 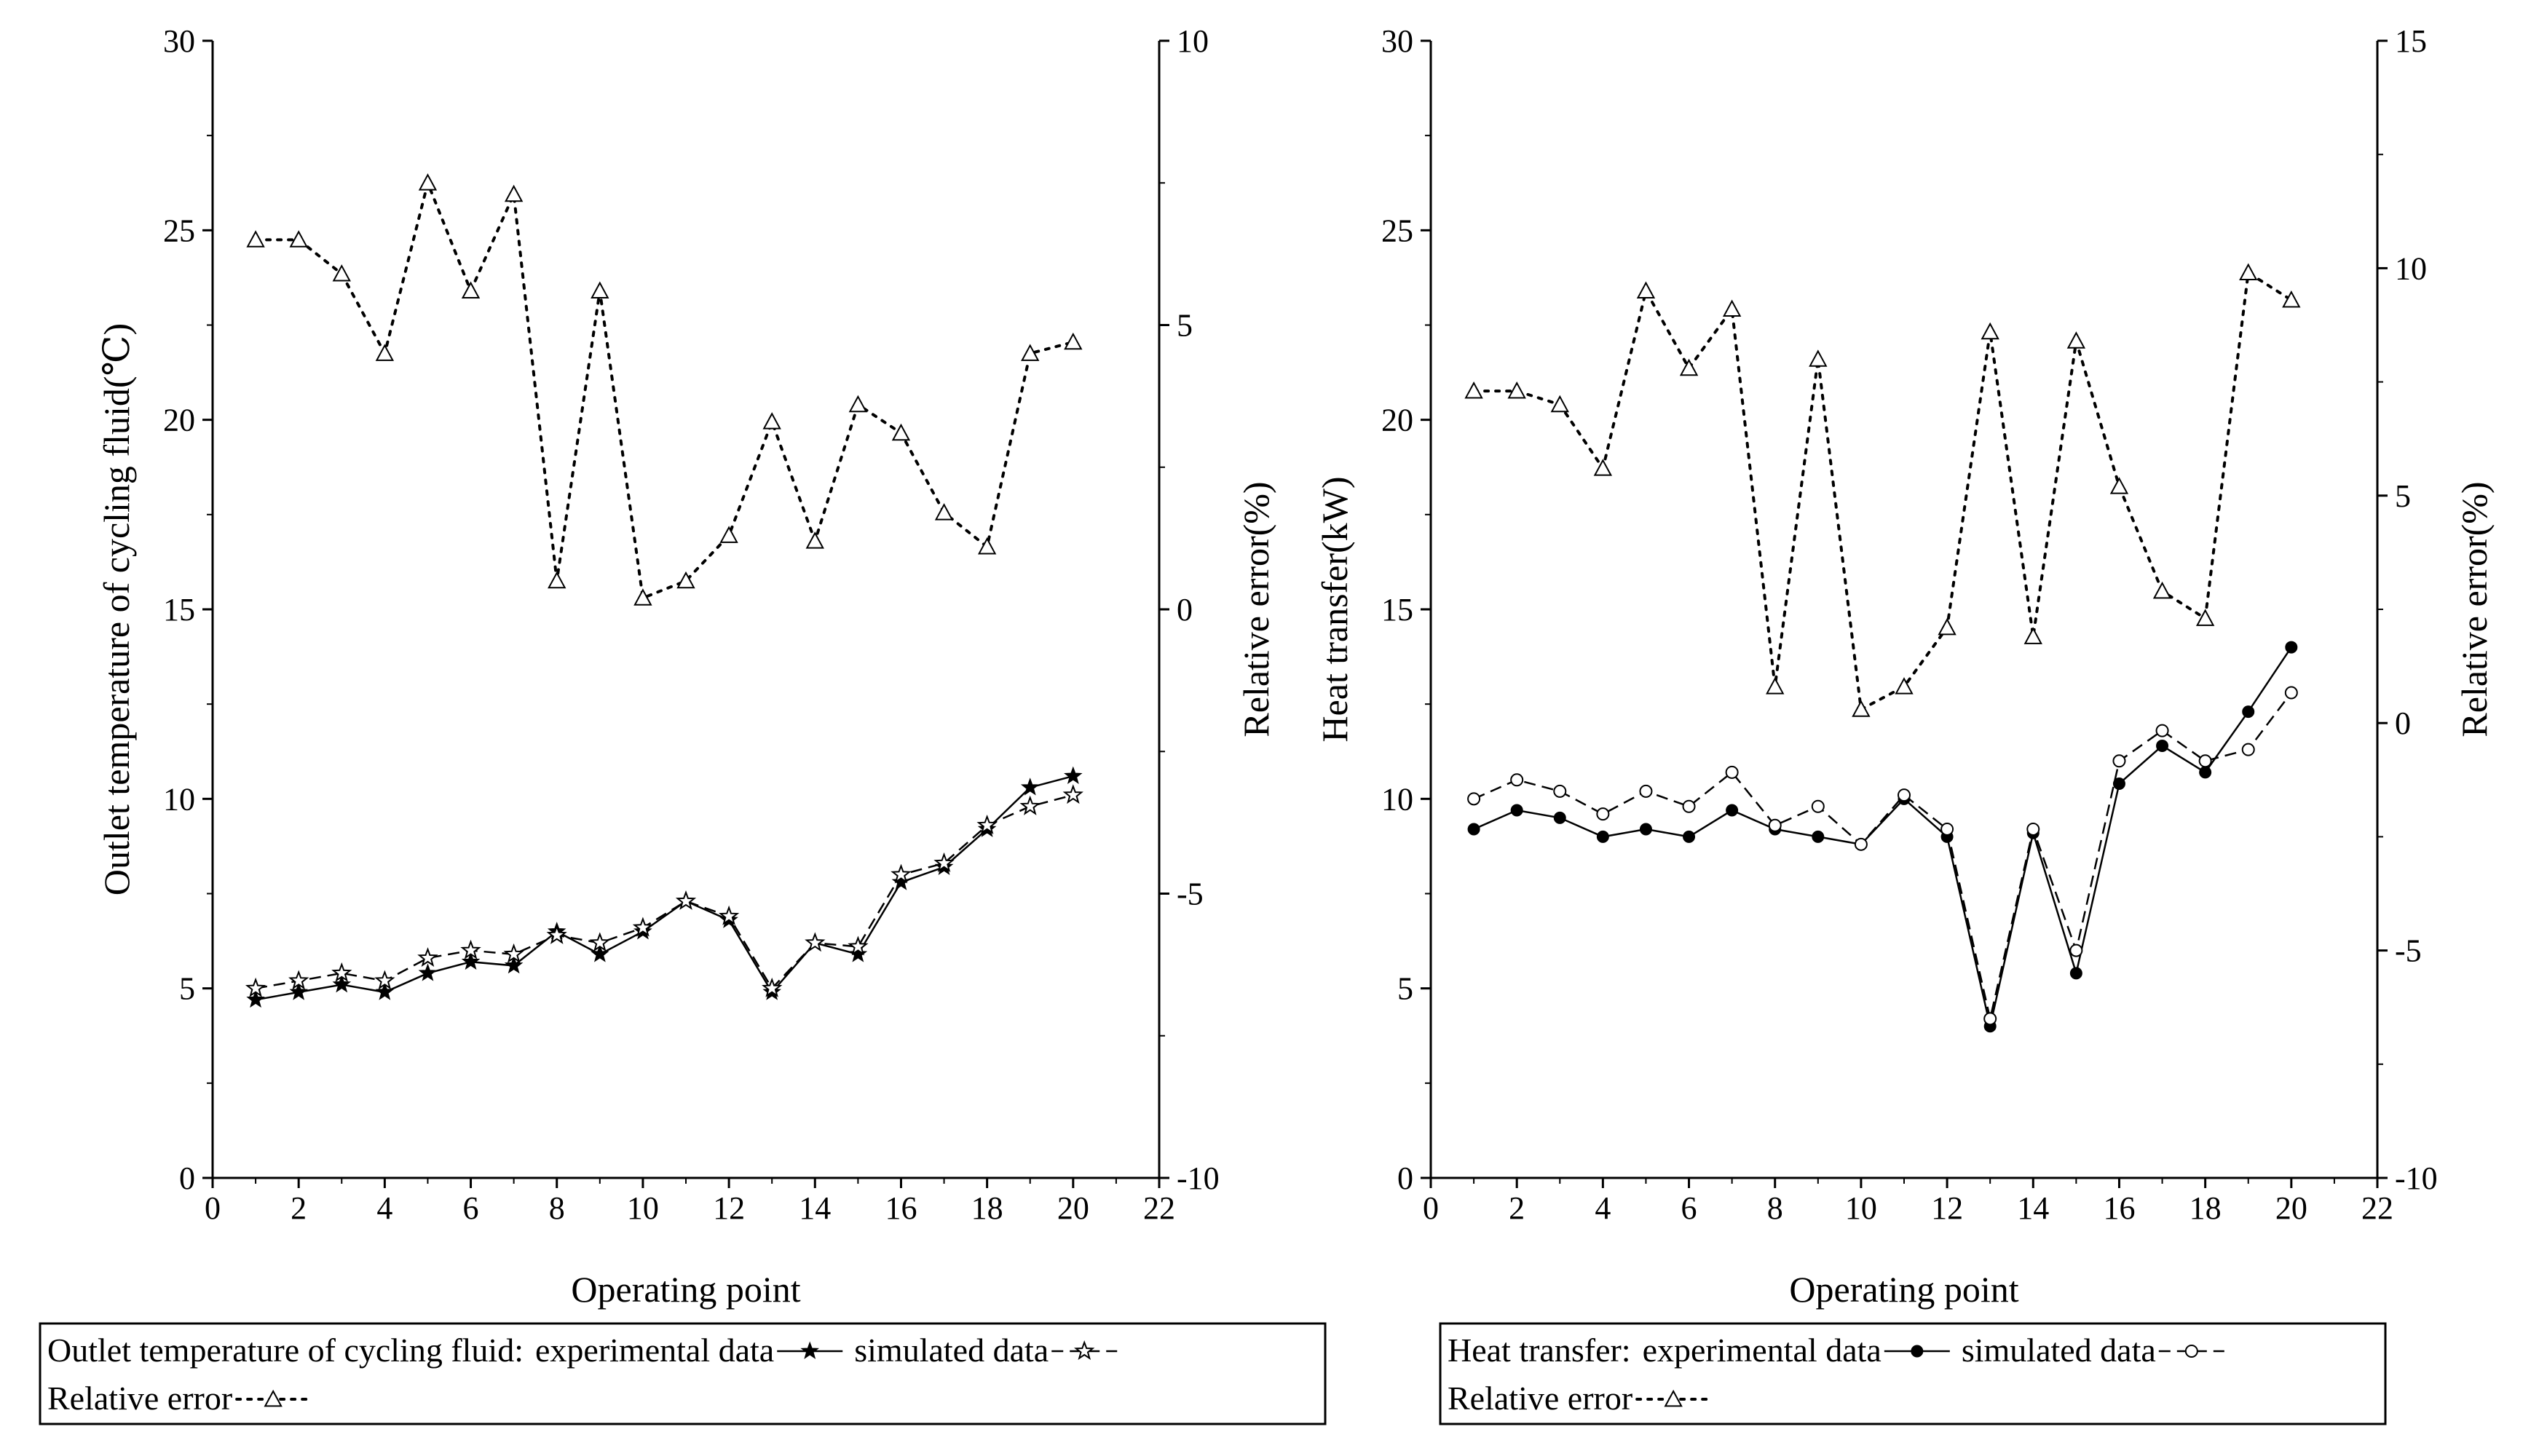 I want to click on legend-relative-error-label: Relative error, so click(x=139, y=1398).